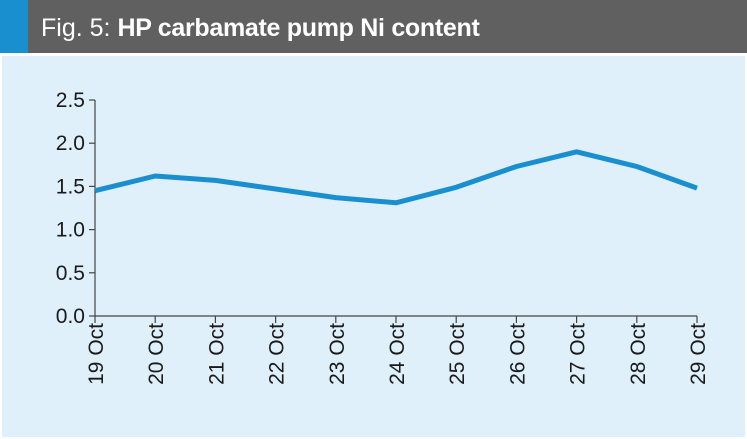 Image resolution: width=747 pixels, height=439 pixels. What do you see at coordinates (698, 354) in the screenshot?
I see `x-tick-label: 29 Oct` at bounding box center [698, 354].